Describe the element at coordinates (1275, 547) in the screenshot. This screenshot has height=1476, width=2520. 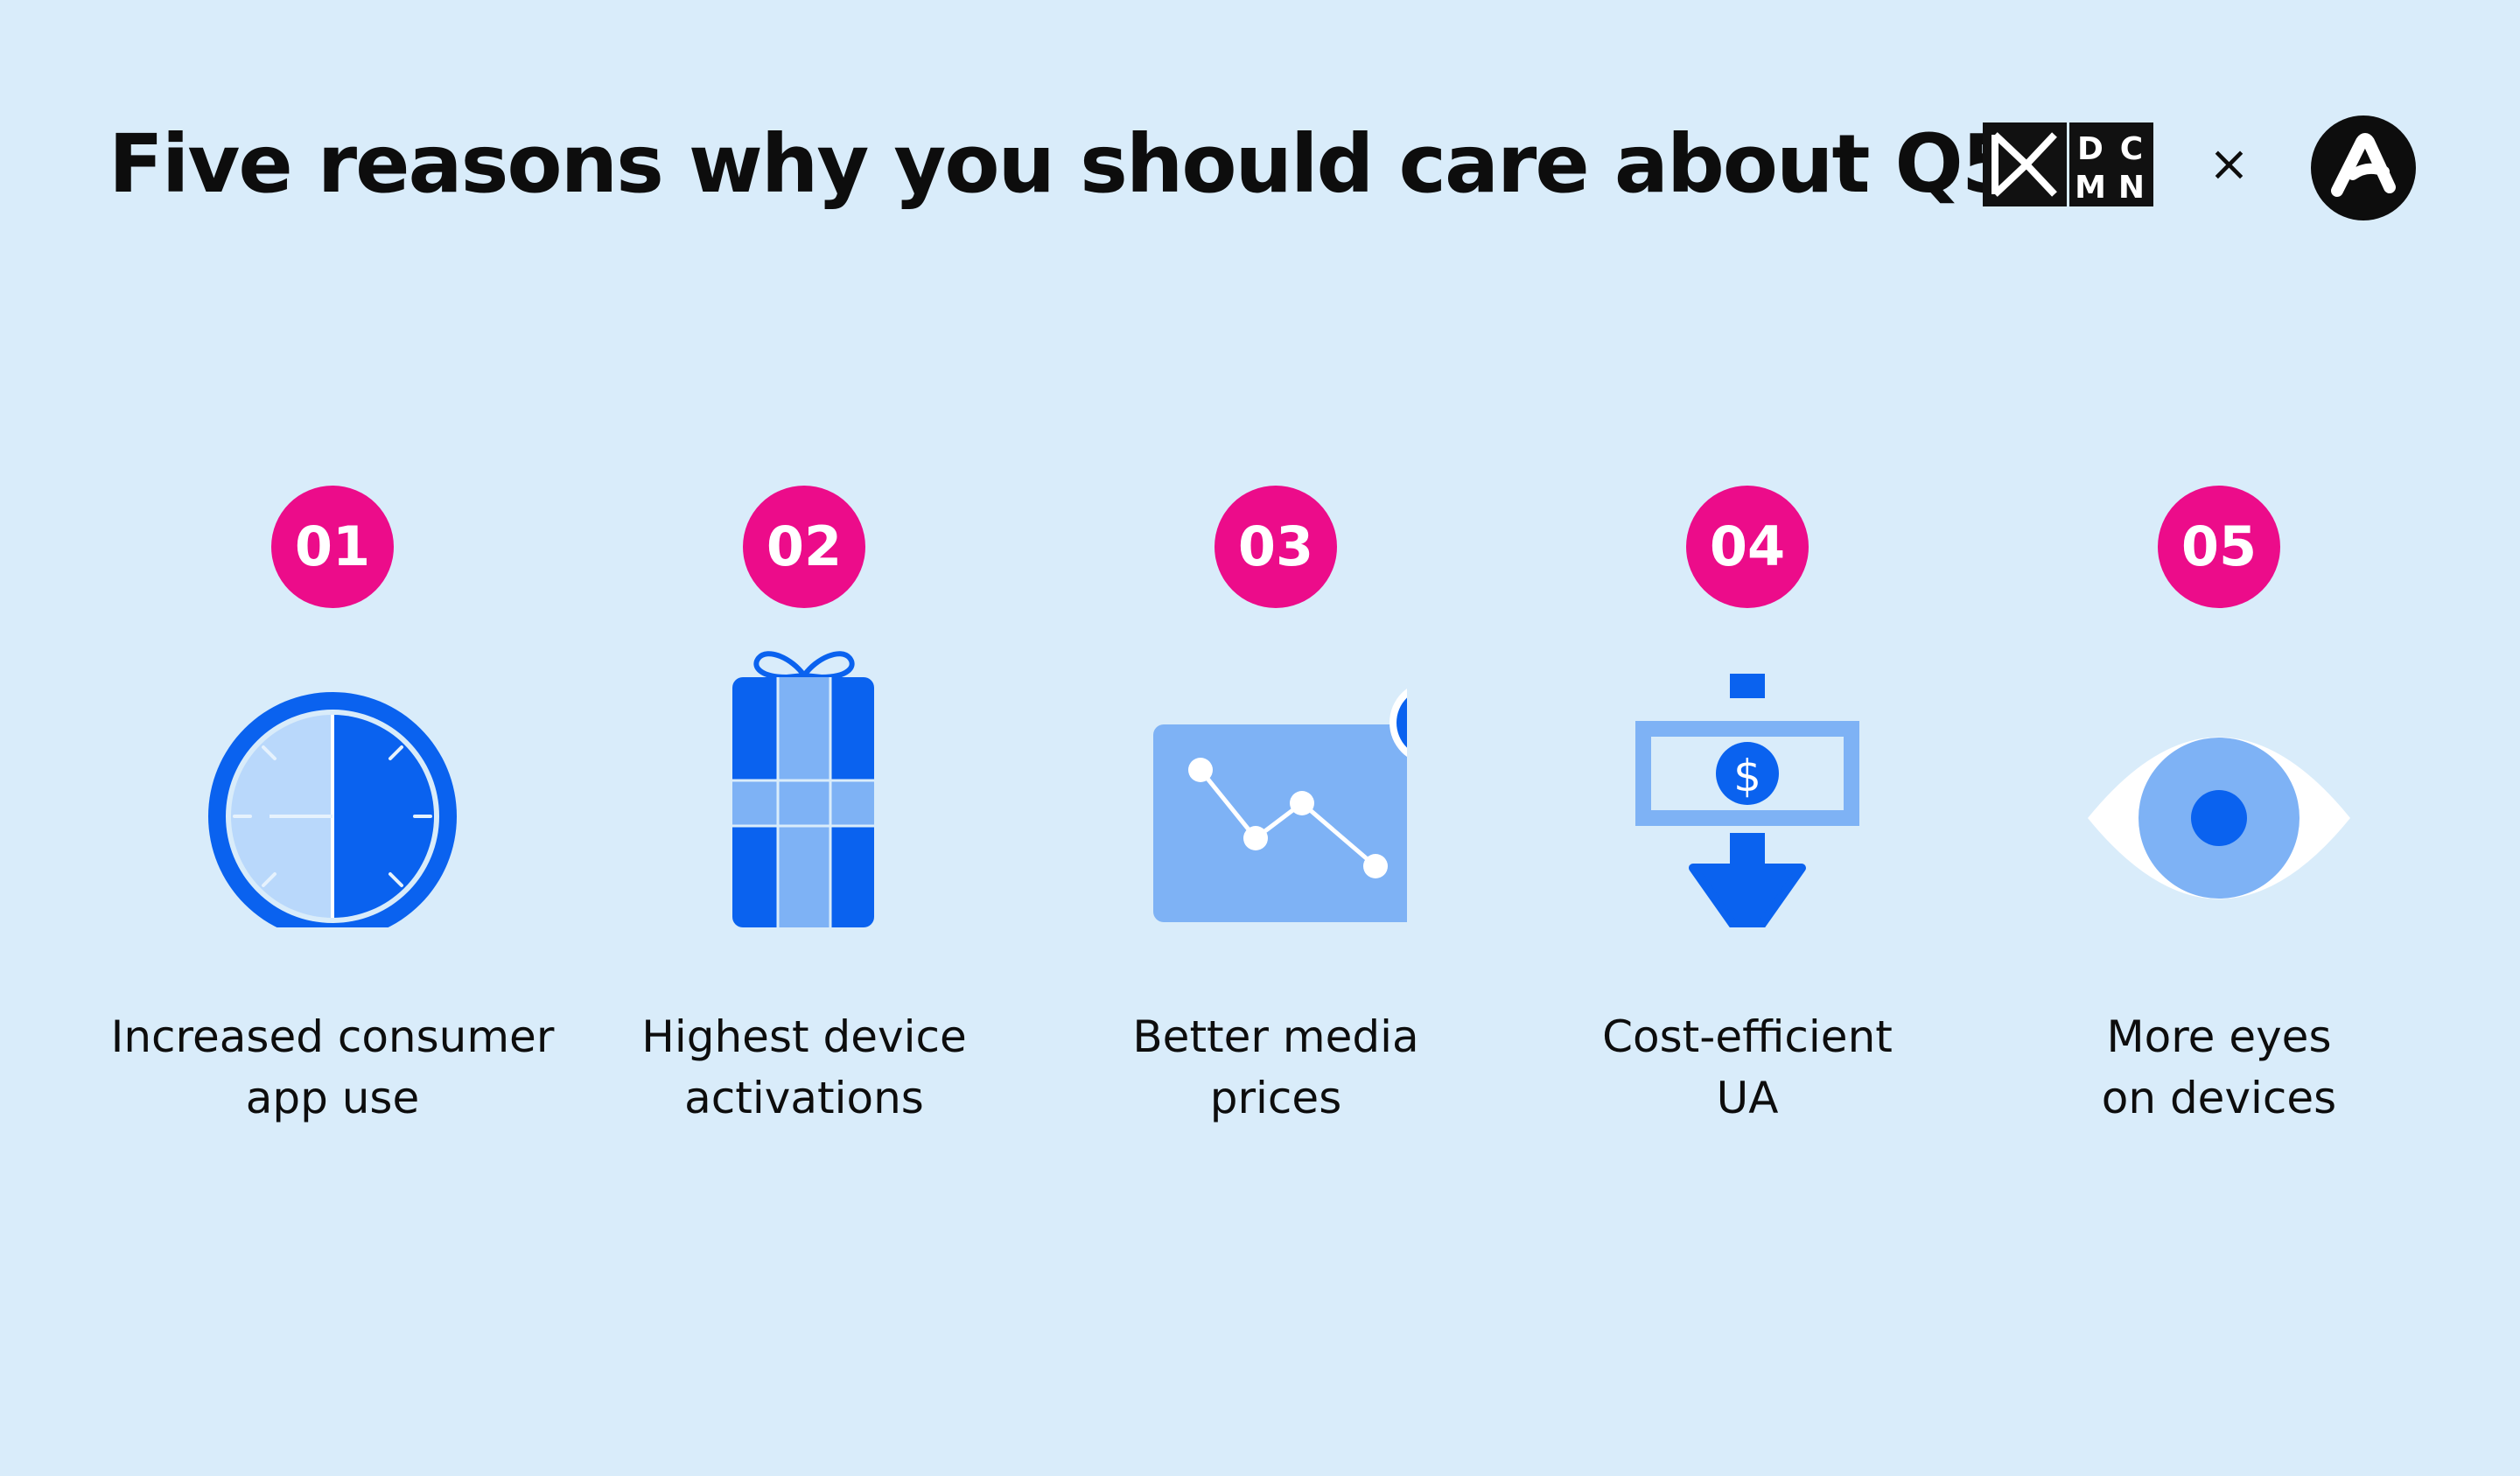
I see `number-badge: 03` at that location.